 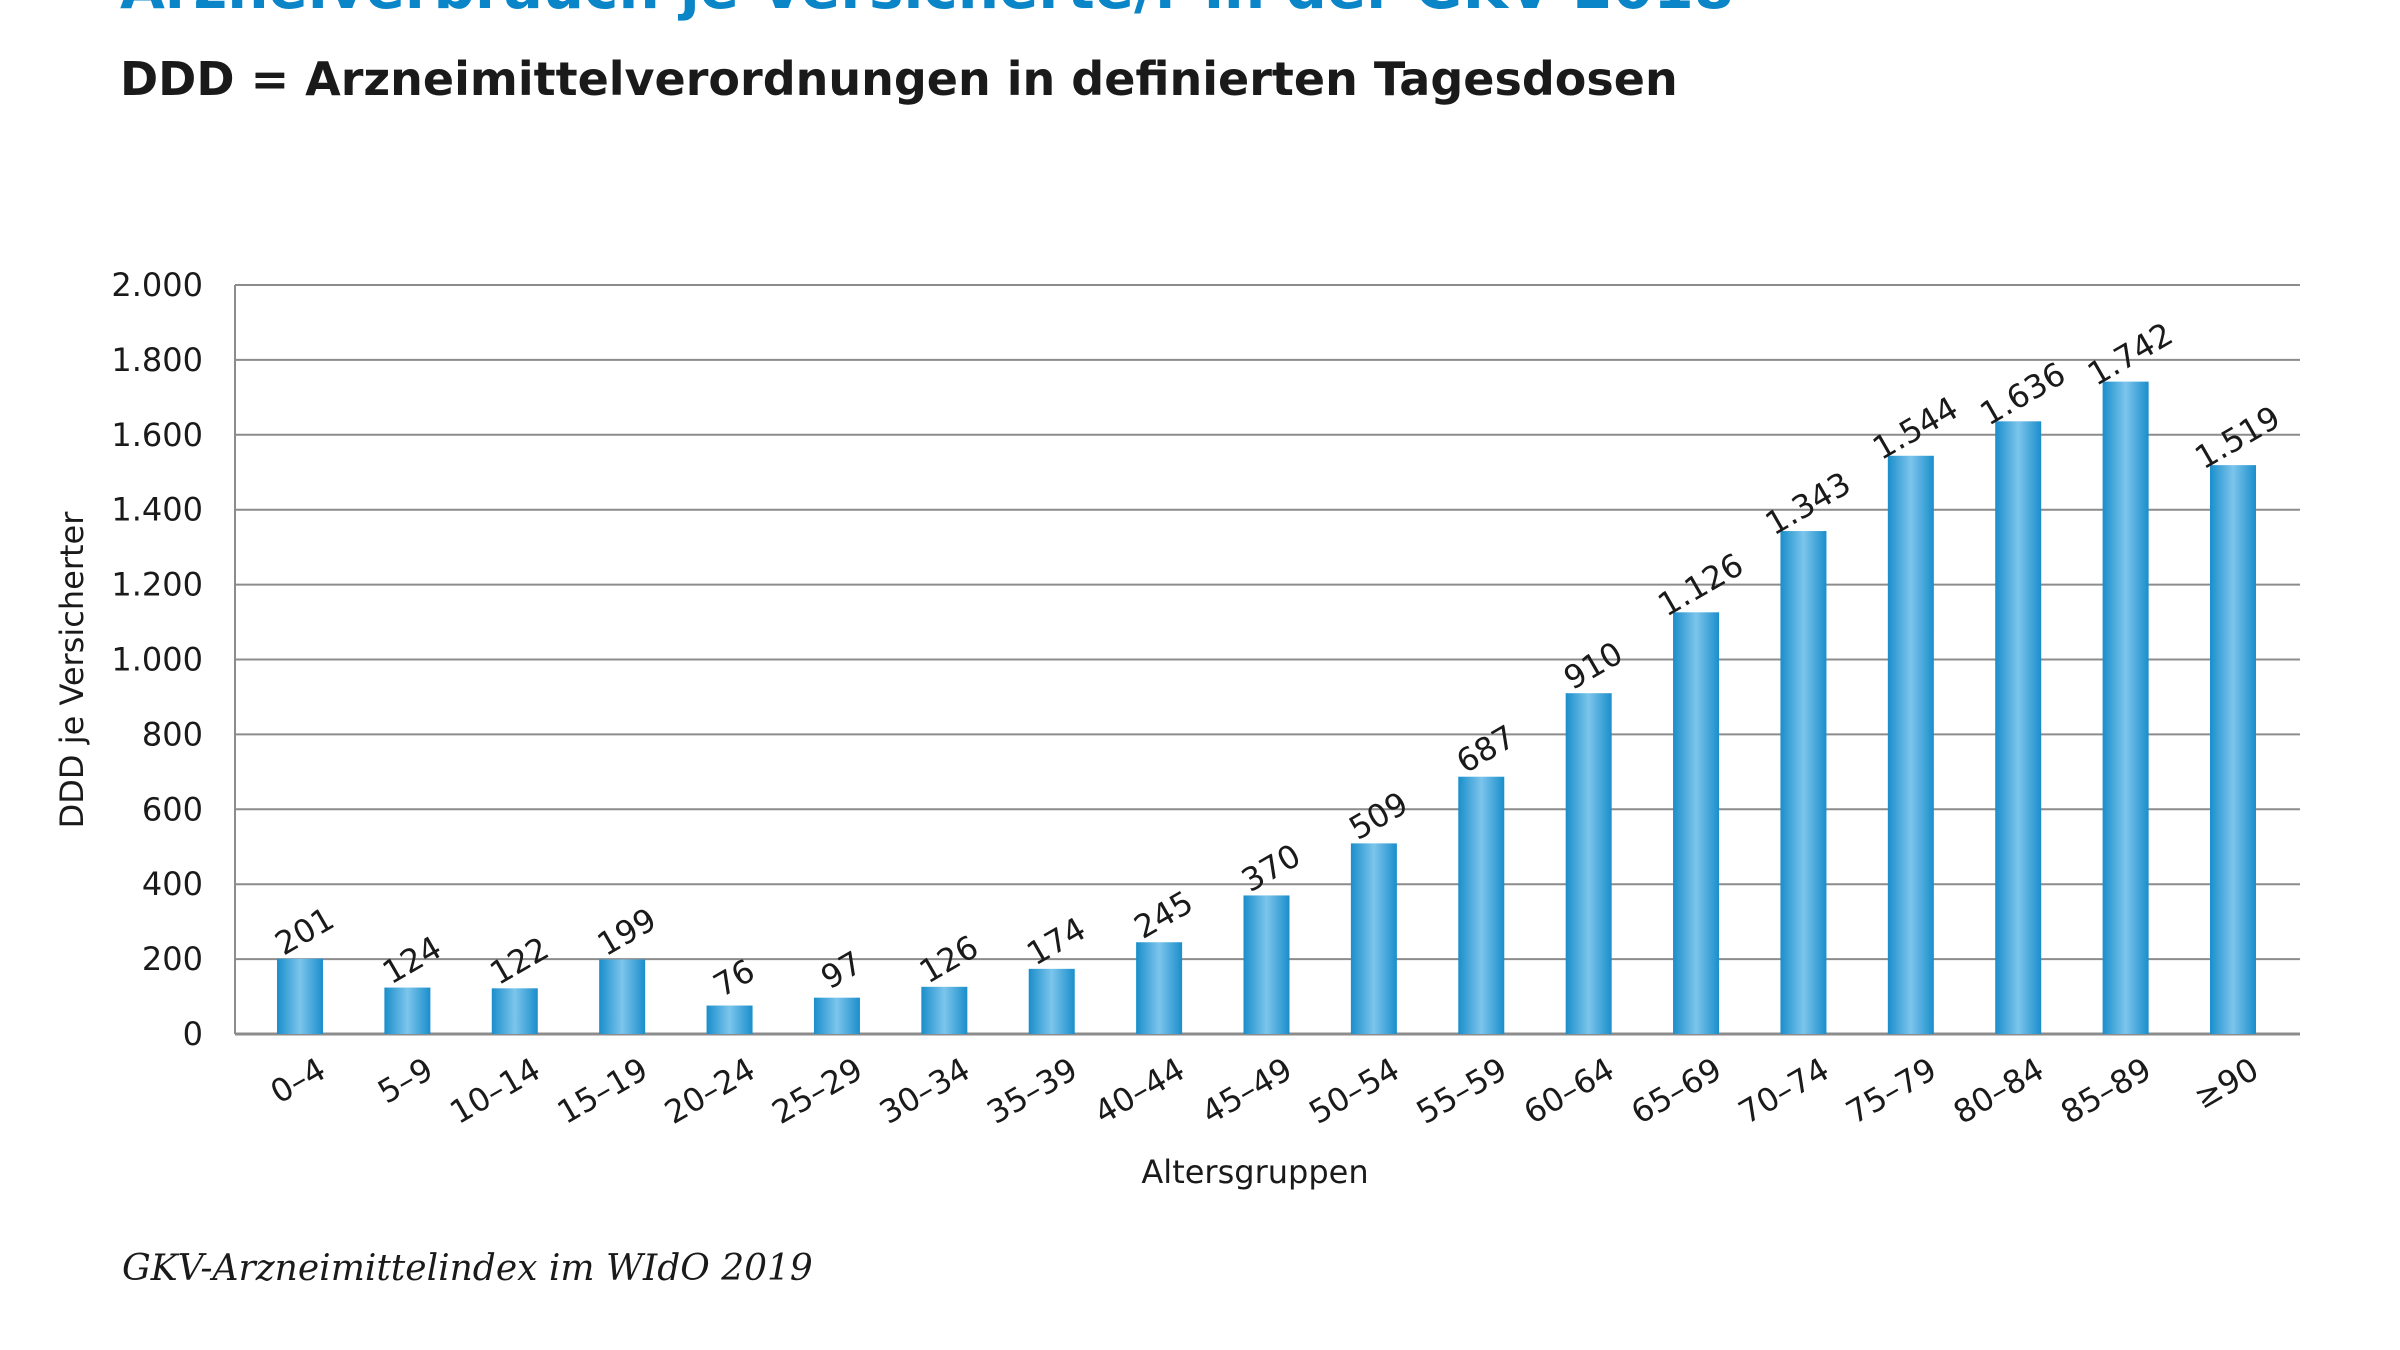 I want to click on x-tick-label: 20–24, so click(x=709, y=1091).